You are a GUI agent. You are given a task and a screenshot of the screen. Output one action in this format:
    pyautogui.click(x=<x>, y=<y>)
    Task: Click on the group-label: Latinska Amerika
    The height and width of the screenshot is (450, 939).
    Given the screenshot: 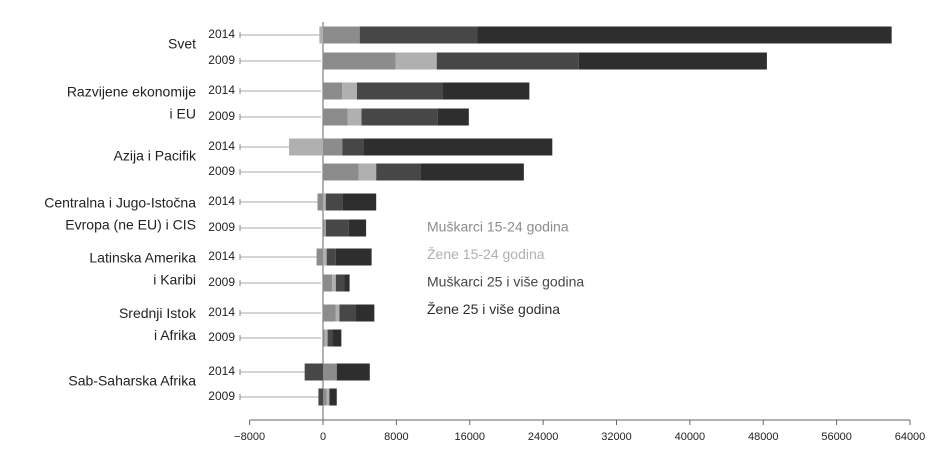 What is the action you would take?
    pyautogui.click(x=142, y=258)
    